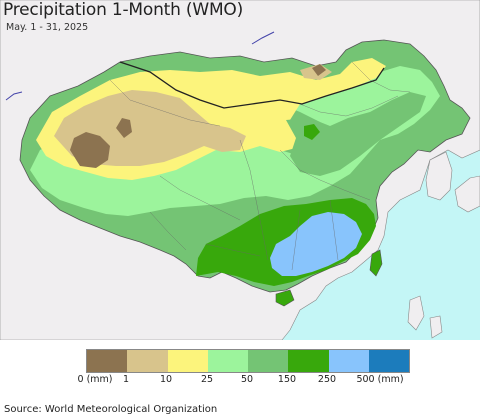 Image resolution: width=480 pixels, height=420 pixels. Describe the element at coordinates (380, 379) in the screenshot. I see `legend-tick-label: 500 (mm)` at that location.